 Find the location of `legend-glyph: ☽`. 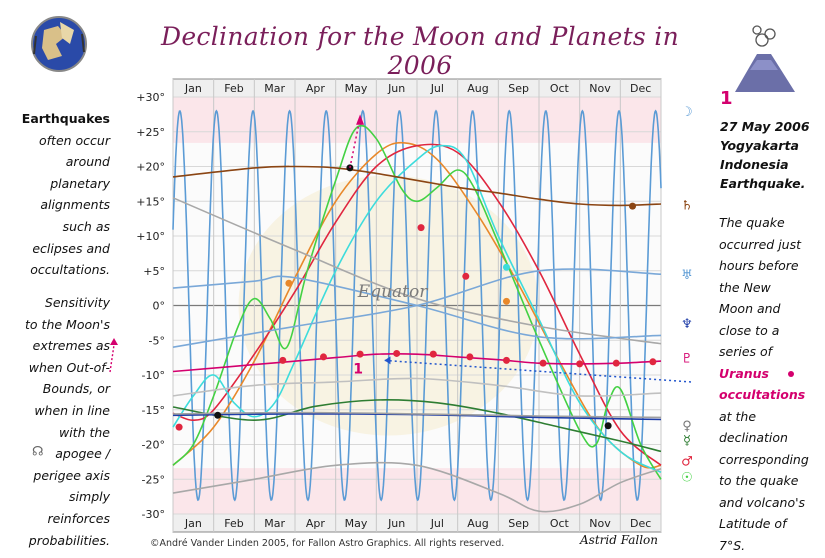

legend-glyph: ☽ is located at coordinates (687, 112).